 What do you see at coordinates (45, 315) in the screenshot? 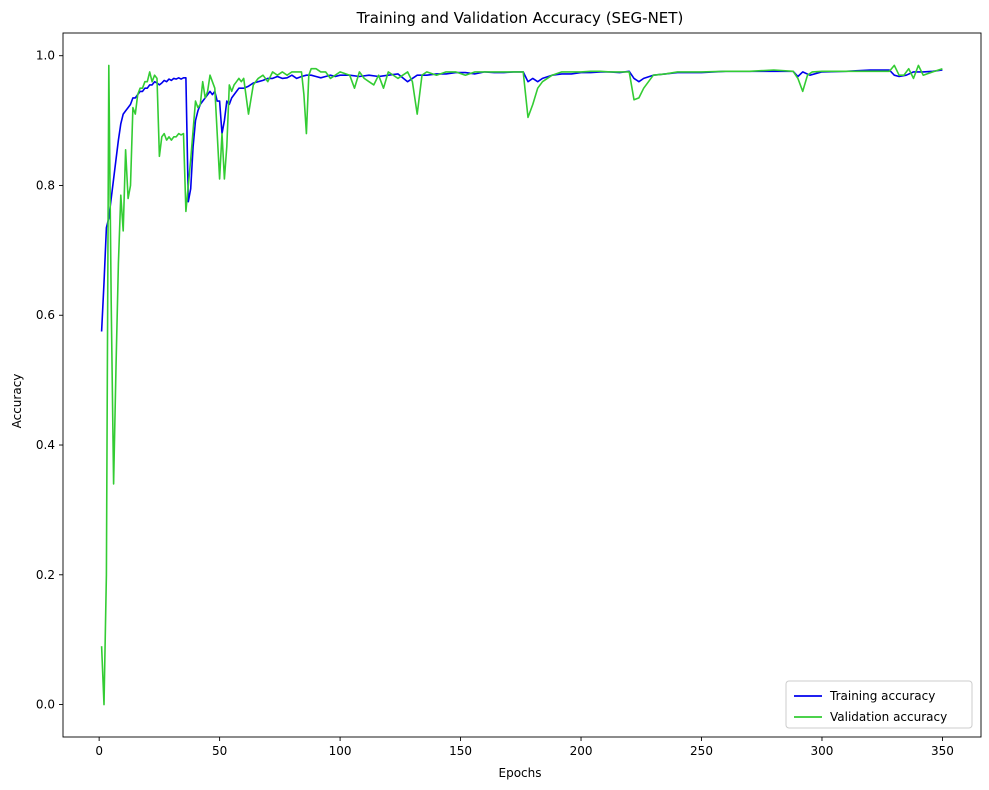
I see `y-tick-label: 0.6` at bounding box center [45, 315].